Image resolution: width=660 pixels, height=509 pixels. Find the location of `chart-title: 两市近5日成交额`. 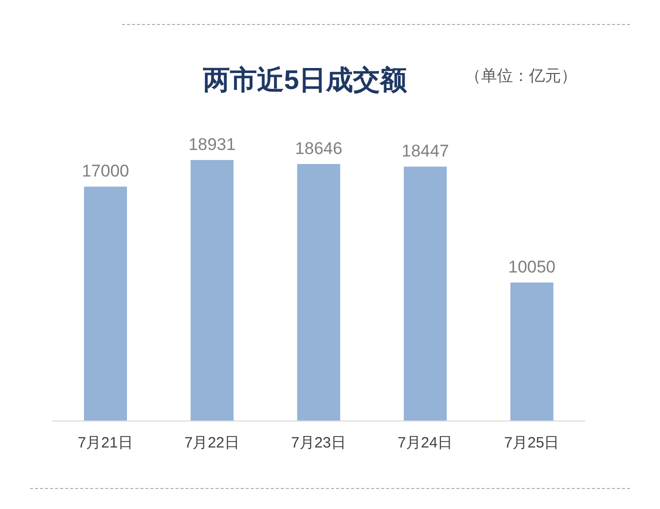

chart-title: 两市近5日成交额 is located at coordinates (305, 80).